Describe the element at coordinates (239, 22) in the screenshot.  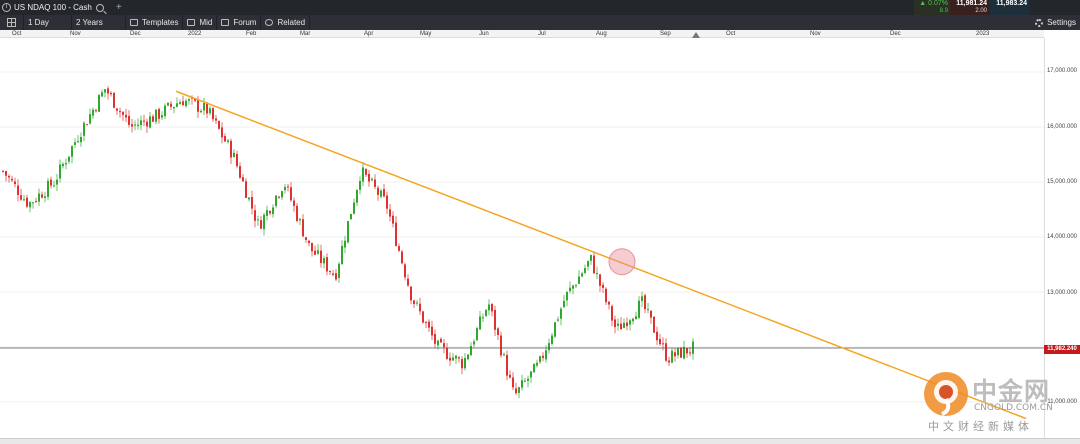
I see `forum-button: Forum` at that location.